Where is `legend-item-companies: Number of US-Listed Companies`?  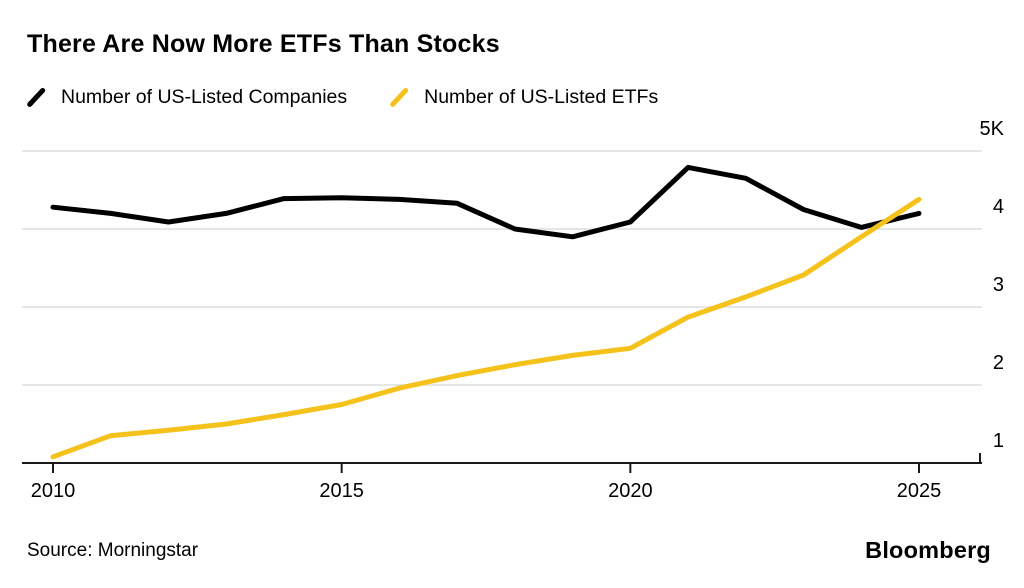
legend-item-companies: Number of US-Listed Companies is located at coordinates (185, 97).